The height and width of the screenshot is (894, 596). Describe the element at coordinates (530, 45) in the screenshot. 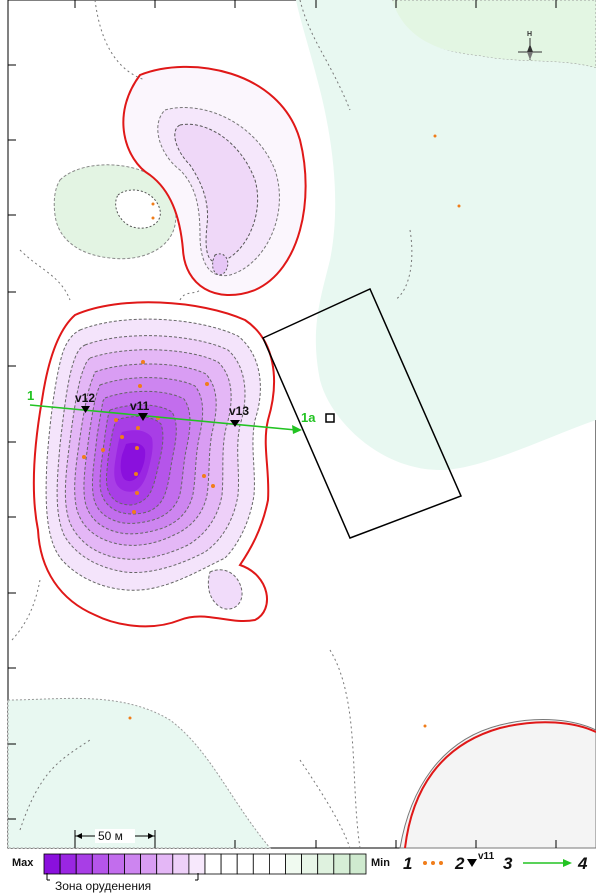

I see `north-arrow-icon: Н` at that location.